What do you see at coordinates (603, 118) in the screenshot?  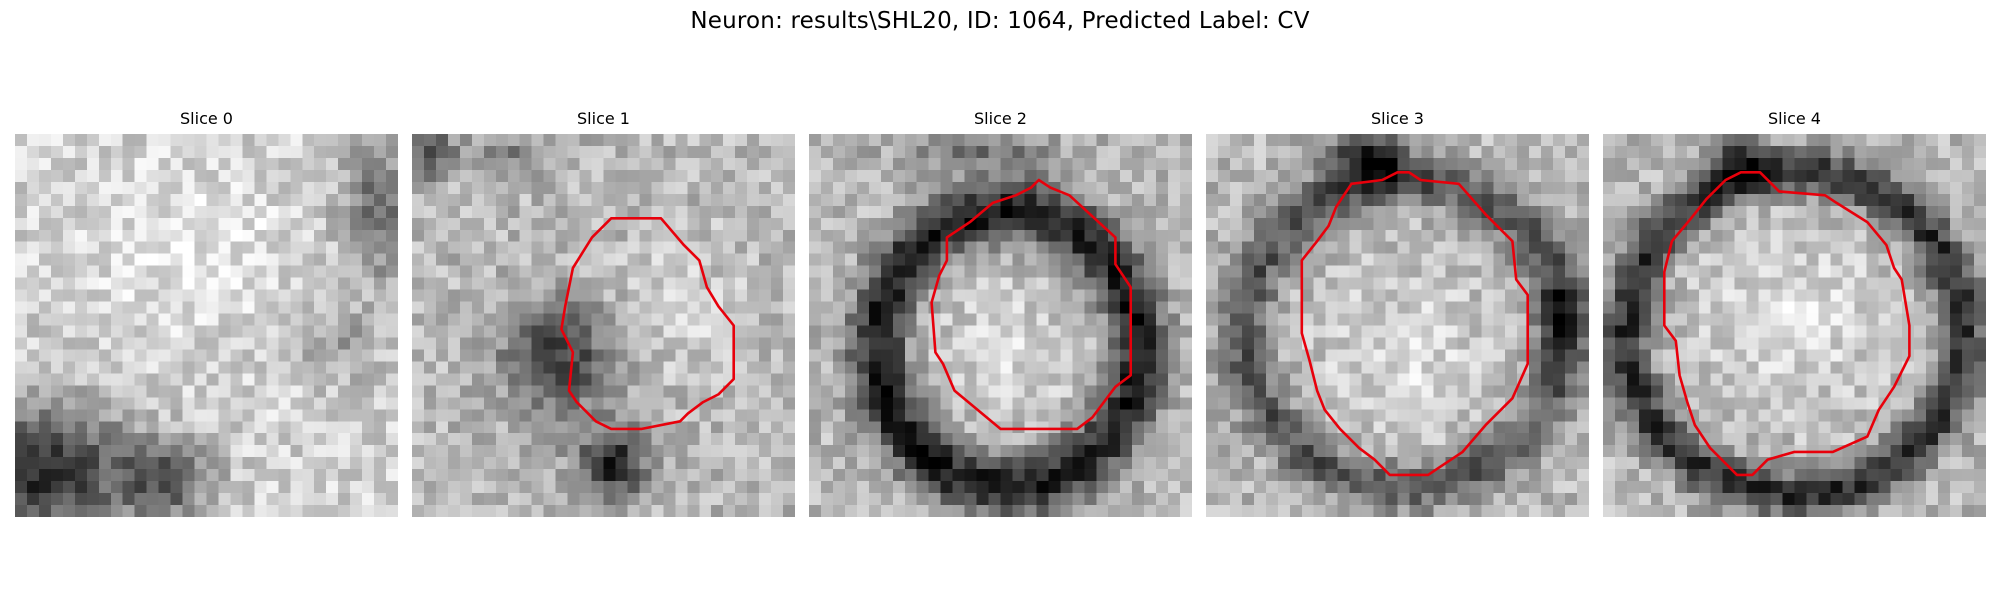 I see `slice-title: Slice 1` at bounding box center [603, 118].